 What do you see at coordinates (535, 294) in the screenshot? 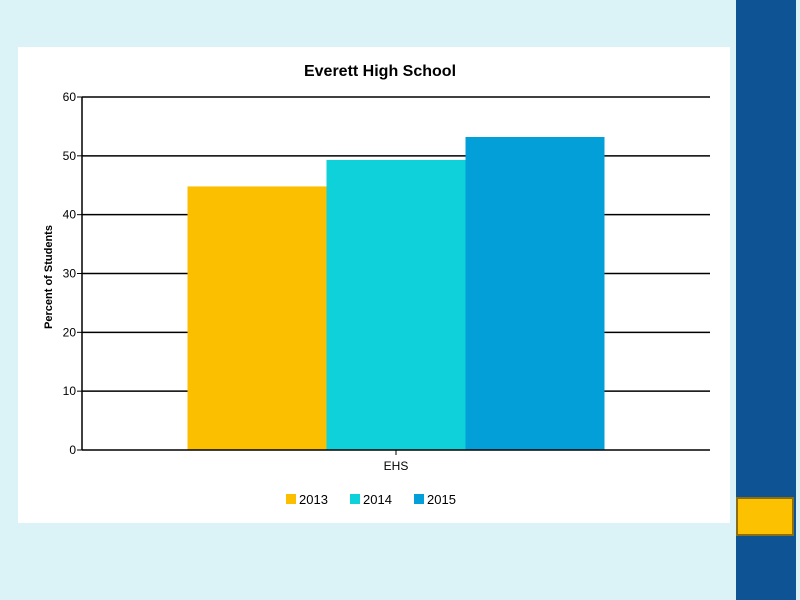
I see `bar-2015` at bounding box center [535, 294].